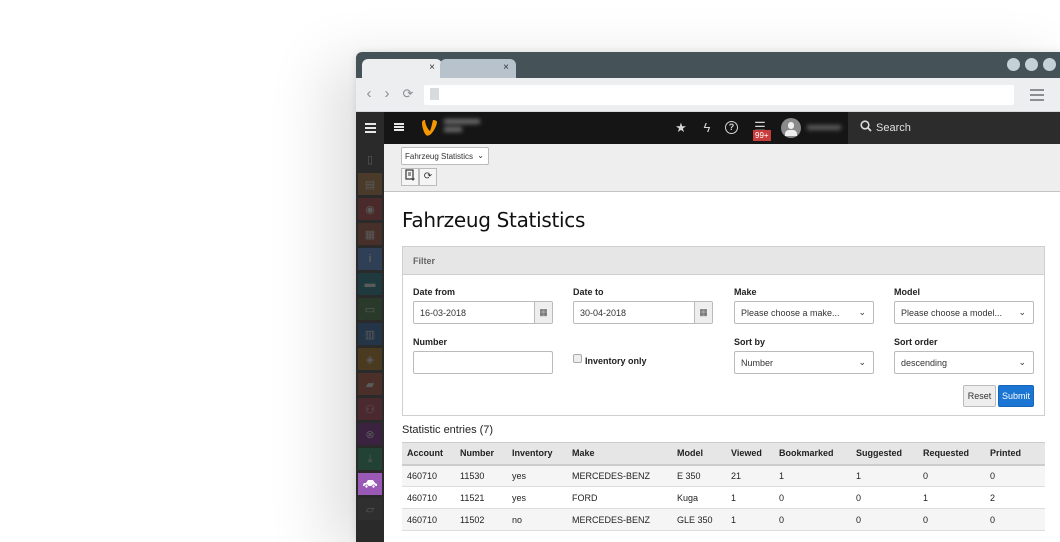  Describe the element at coordinates (750, 497) in the screenshot. I see `cell-viewed: 1` at that location.